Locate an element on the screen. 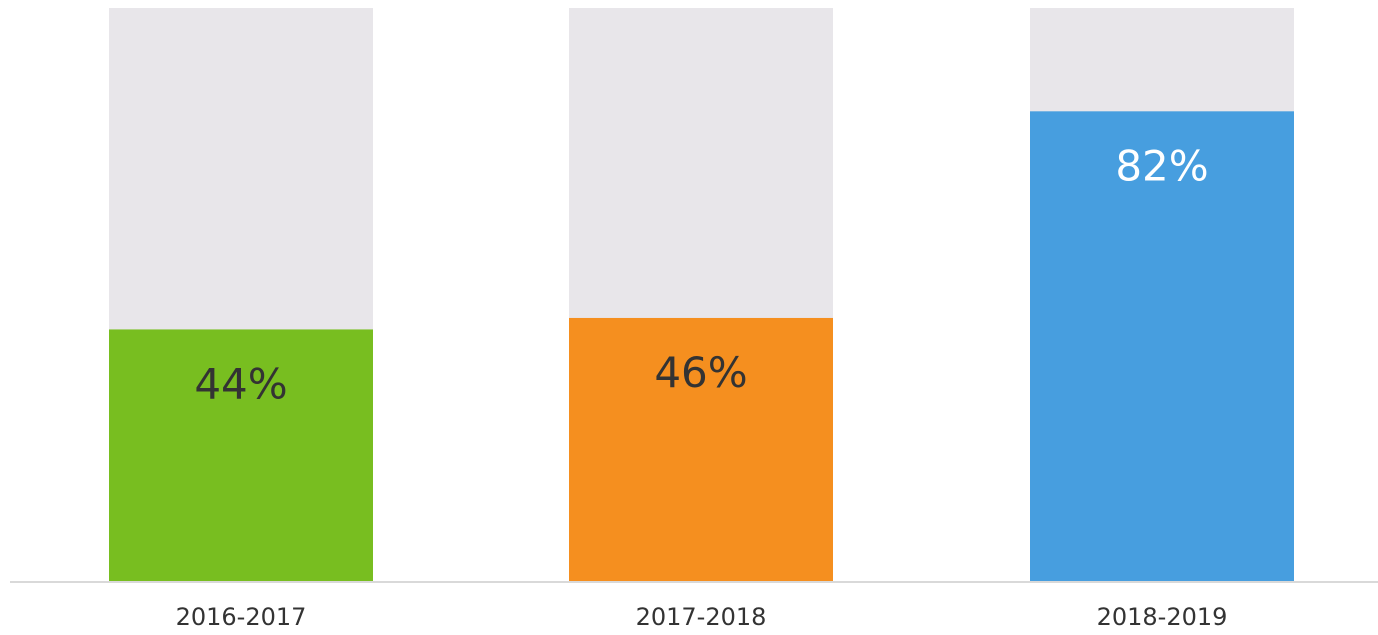 This screenshot has height=635, width=1378. x-tick-label-2017-2018: 2017-2018 is located at coordinates (701, 617).